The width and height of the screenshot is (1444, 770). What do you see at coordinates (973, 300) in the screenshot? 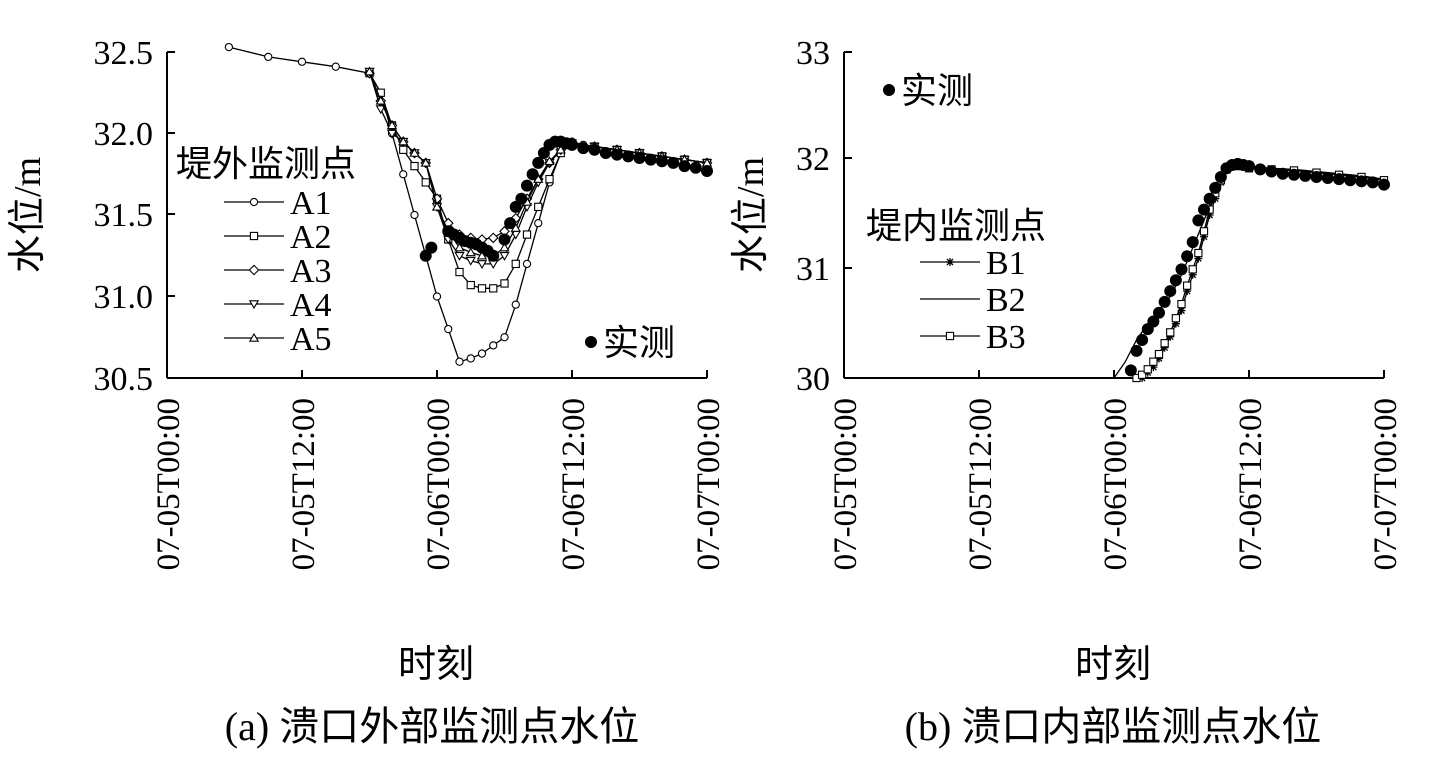
I see `legend-item-B2: B2` at bounding box center [973, 300].